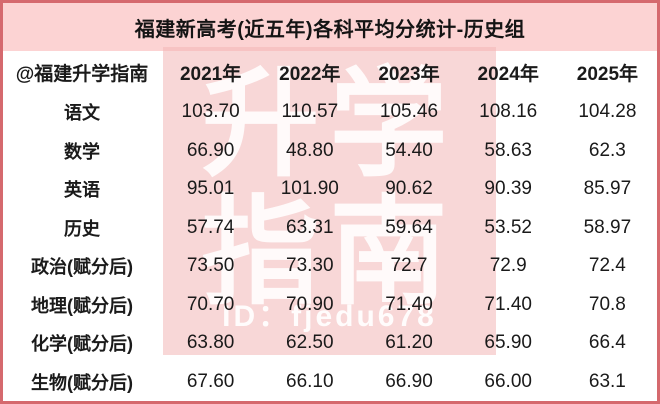 The image size is (660, 404). Describe the element at coordinates (607, 150) in the screenshot. I see `score-cell: 62.3` at that location.